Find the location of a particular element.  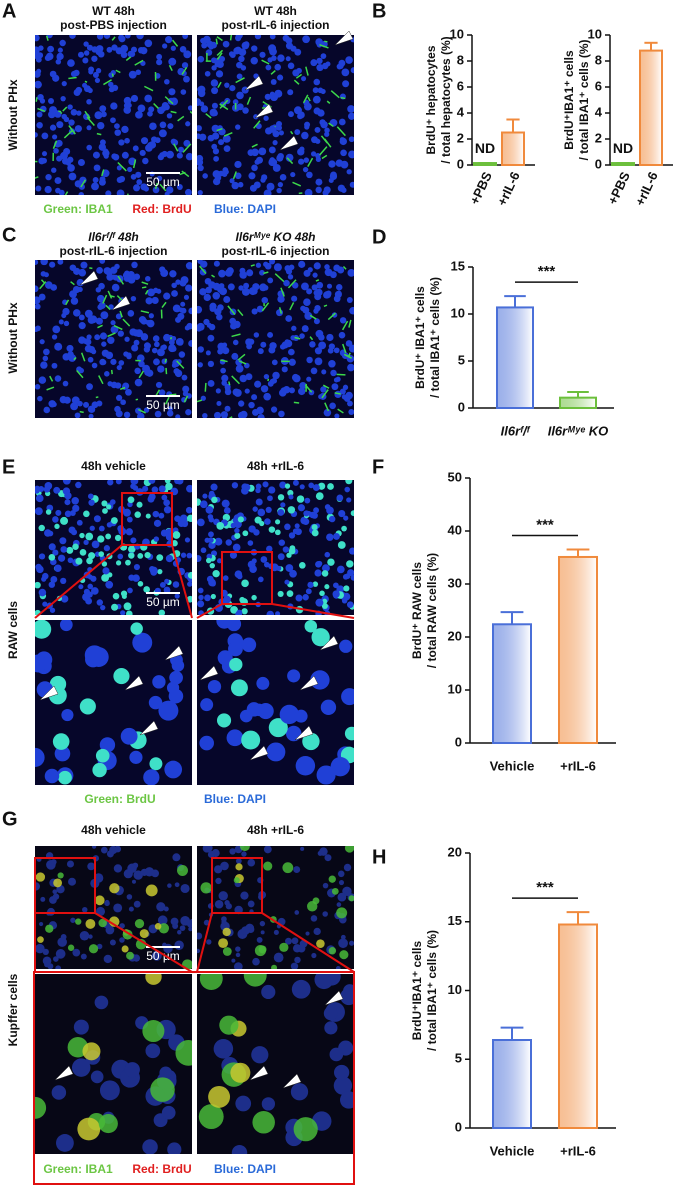

kupffer-cell is located at coordinates (114, 921).